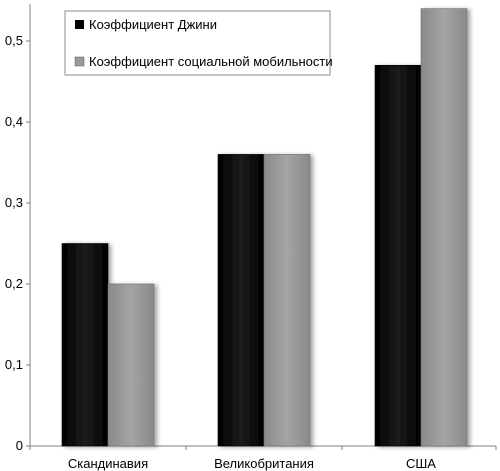  Describe the element at coordinates (108, 463) in the screenshot. I see `x-category-label: Скандинавия` at that location.